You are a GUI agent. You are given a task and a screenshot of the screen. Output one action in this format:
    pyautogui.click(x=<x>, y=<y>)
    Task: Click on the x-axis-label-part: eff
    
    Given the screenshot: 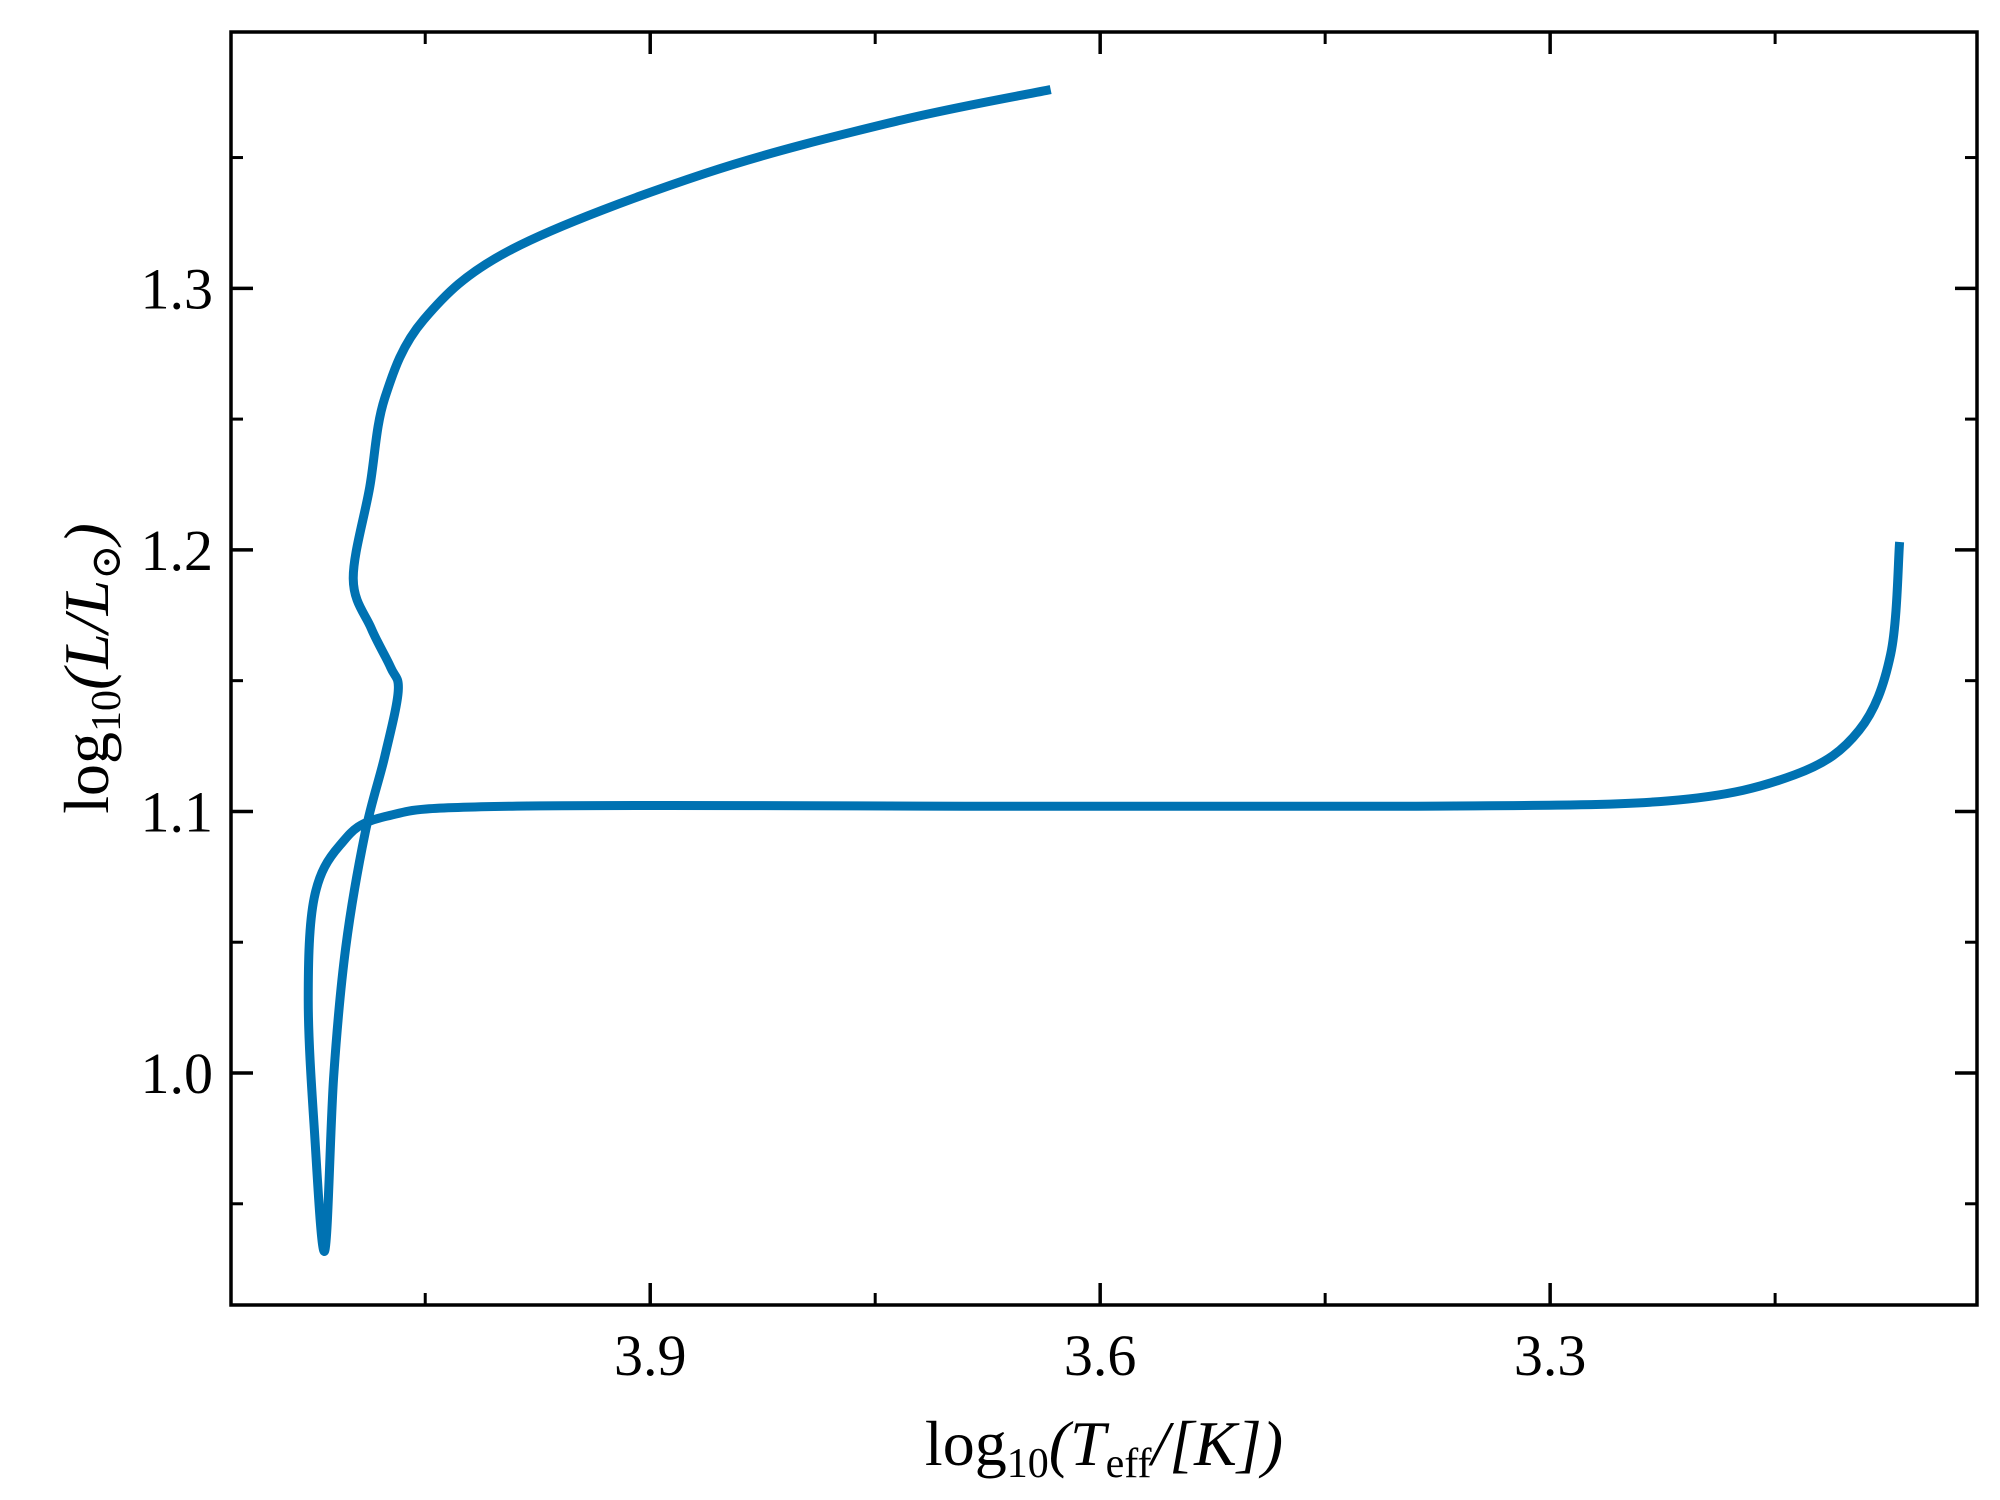 What is the action you would take?
    pyautogui.click(x=1129, y=1464)
    